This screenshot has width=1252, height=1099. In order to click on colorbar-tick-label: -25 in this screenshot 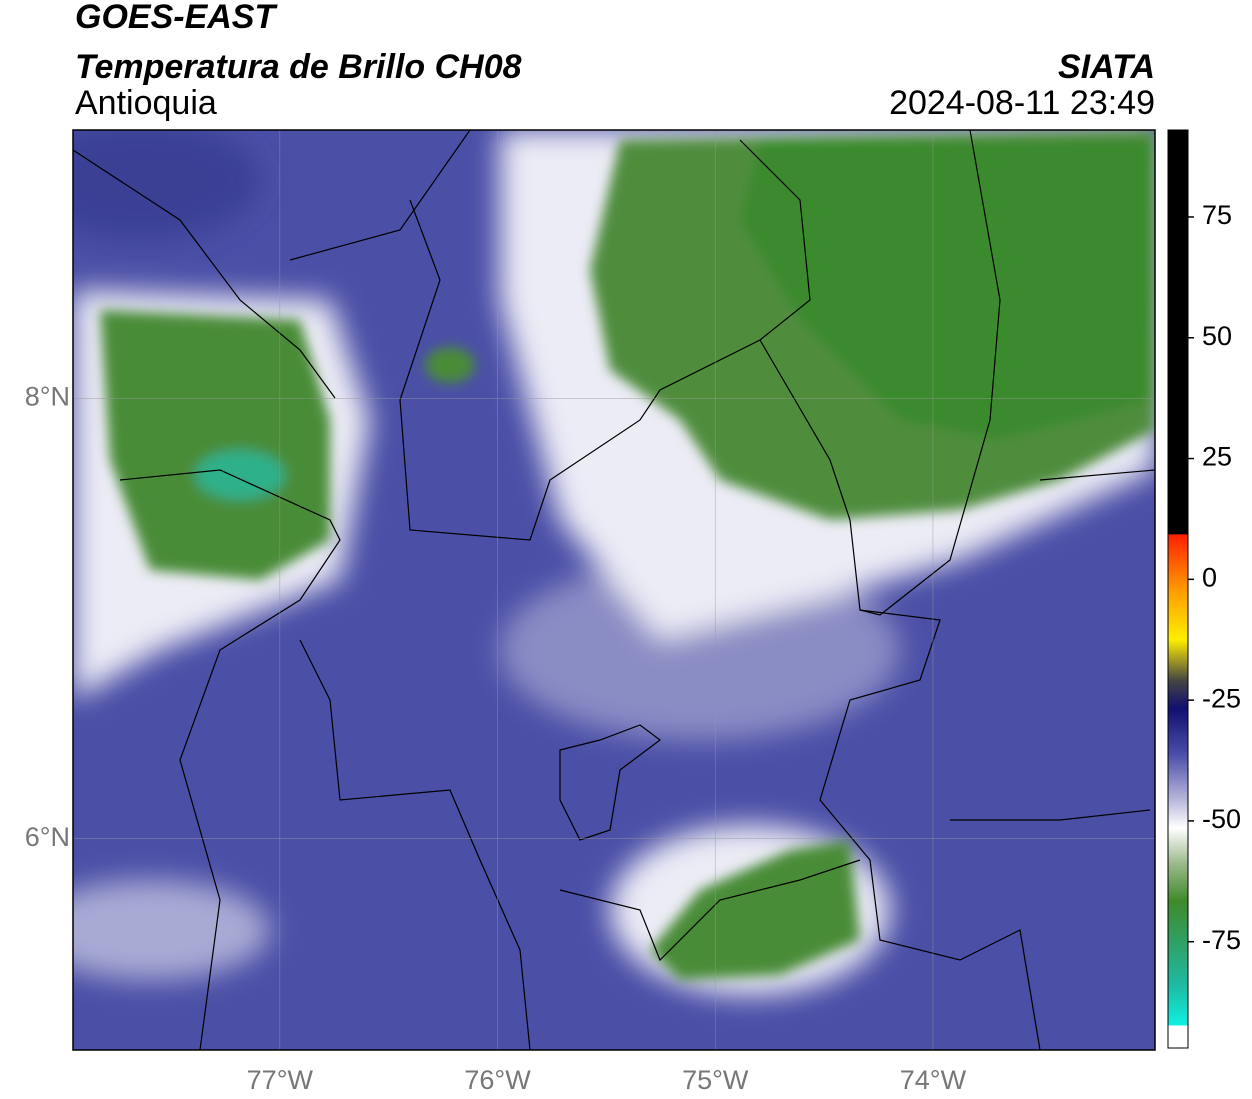, I will do `click(1221, 698)`.